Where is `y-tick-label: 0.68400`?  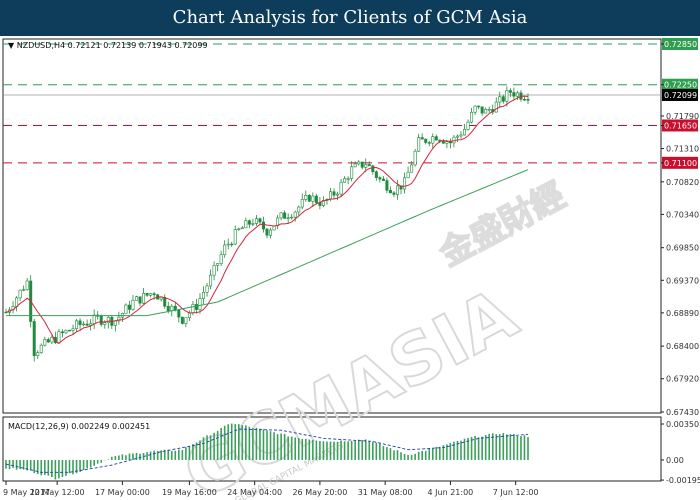
y-tick-label: 0.68400 is located at coordinates (682, 346).